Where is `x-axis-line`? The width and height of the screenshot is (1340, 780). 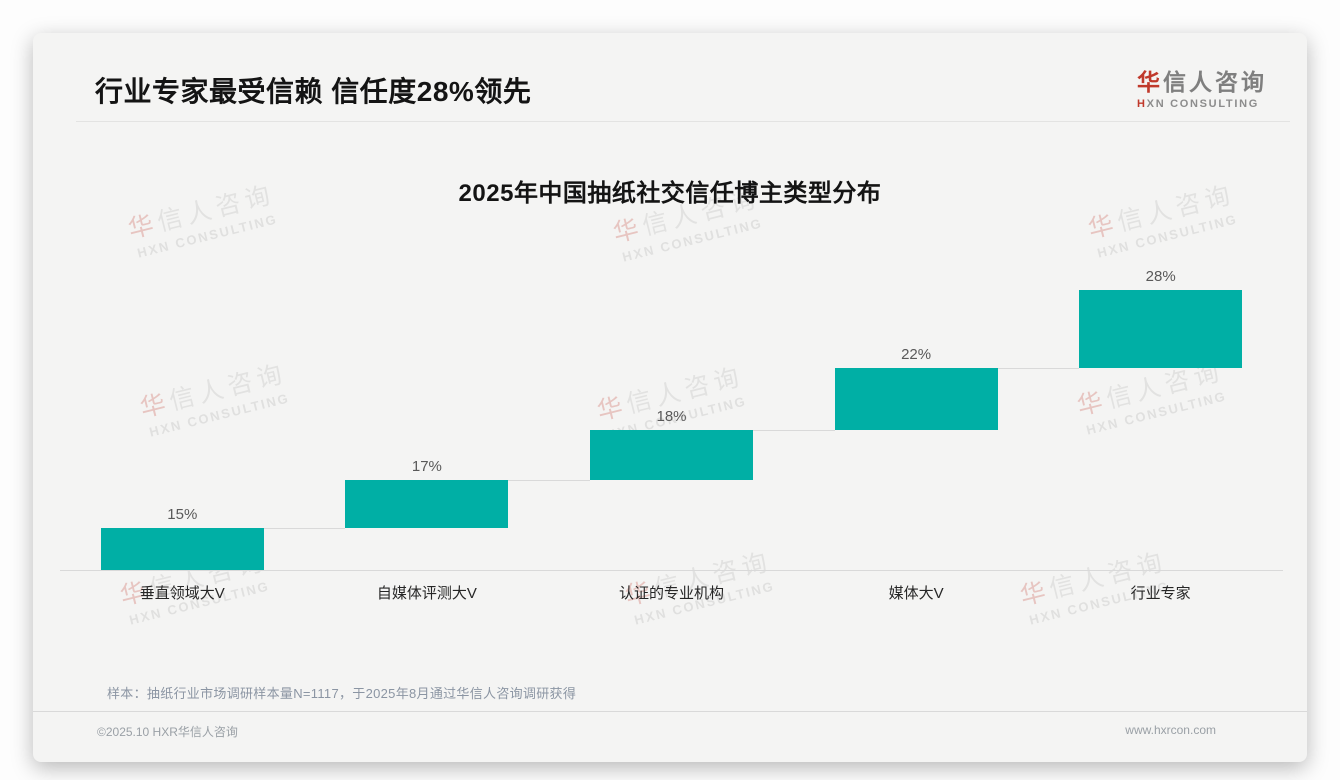
x-axis-line is located at coordinates (671, 570).